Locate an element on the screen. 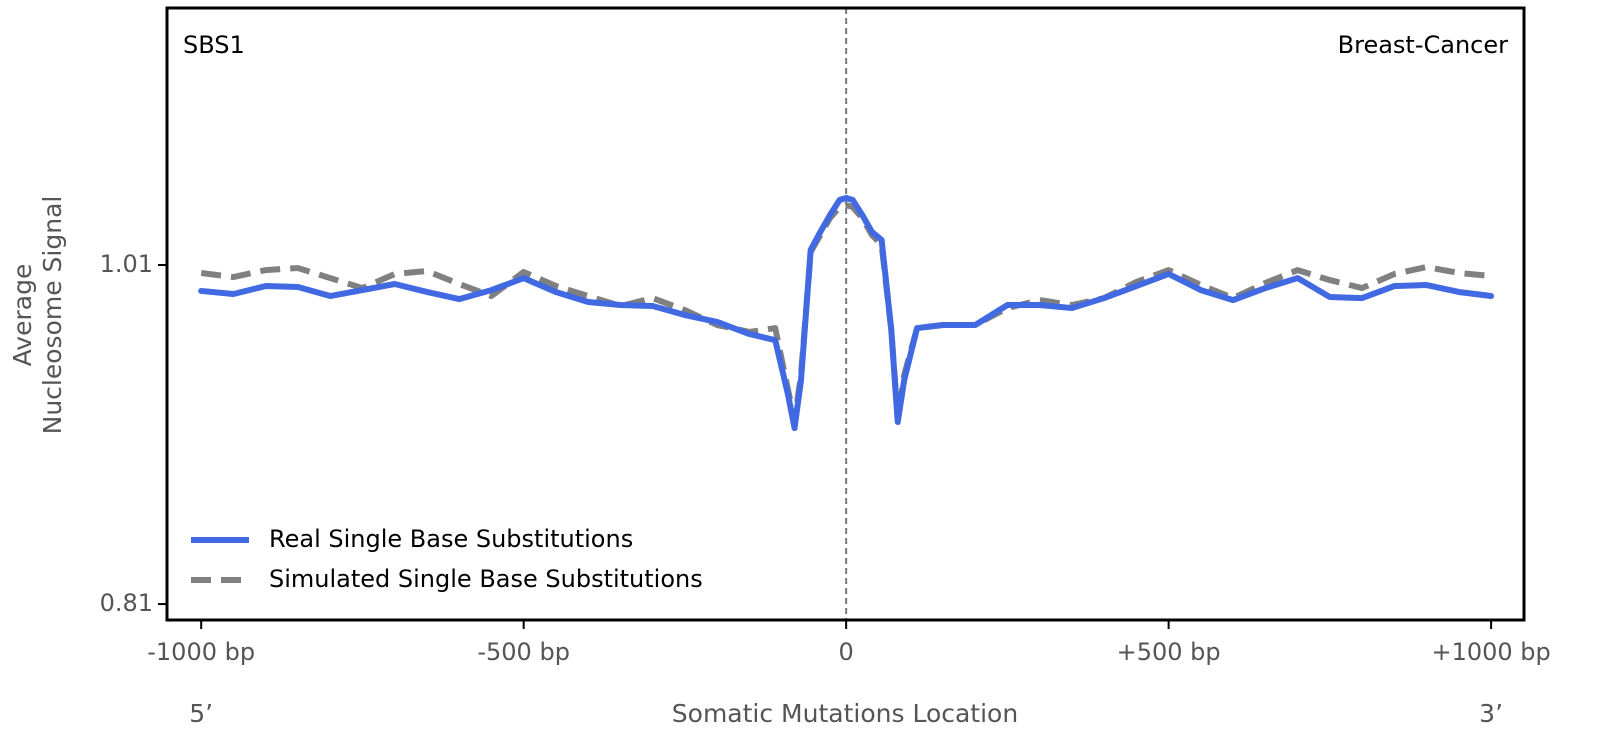 This screenshot has width=1603, height=756. chart-title: SBS1 is located at coordinates (214, 45).